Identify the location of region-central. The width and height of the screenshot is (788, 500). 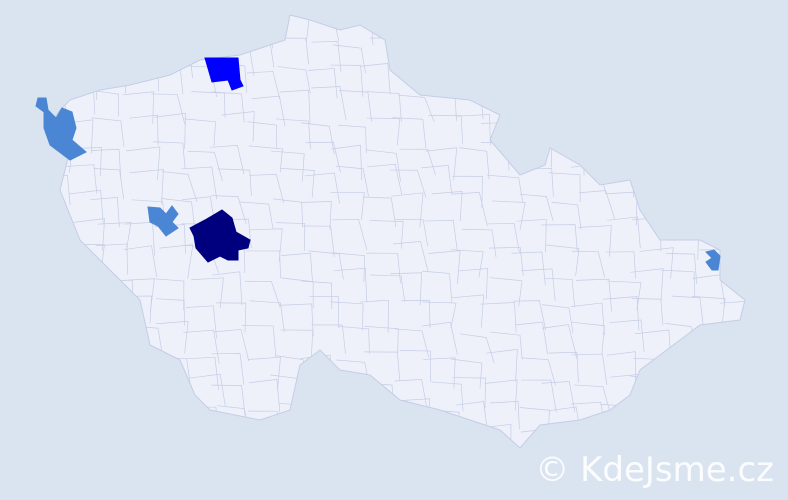
(220, 236).